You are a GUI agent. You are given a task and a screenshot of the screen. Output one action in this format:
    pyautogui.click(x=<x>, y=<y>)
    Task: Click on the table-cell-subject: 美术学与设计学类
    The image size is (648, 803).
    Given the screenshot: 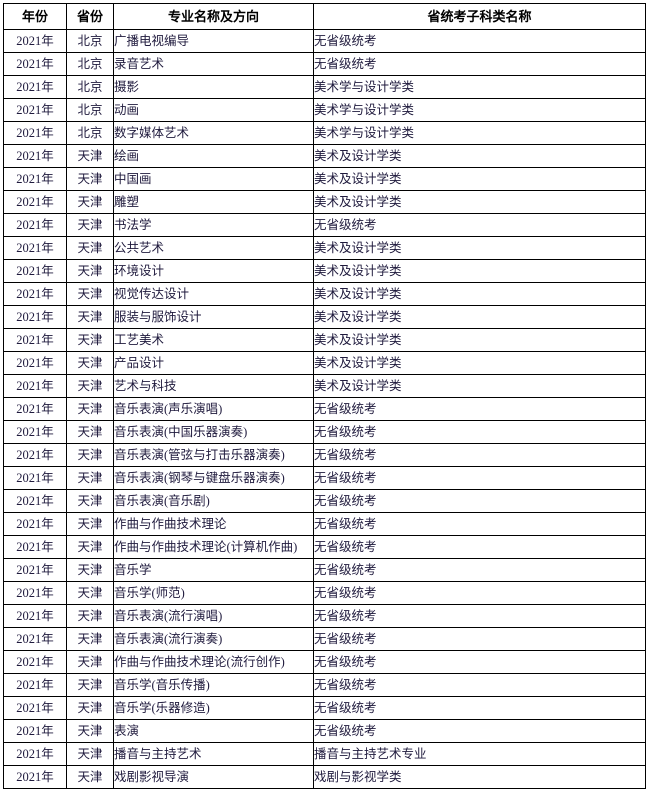 What is the action you would take?
    pyautogui.click(x=479, y=110)
    